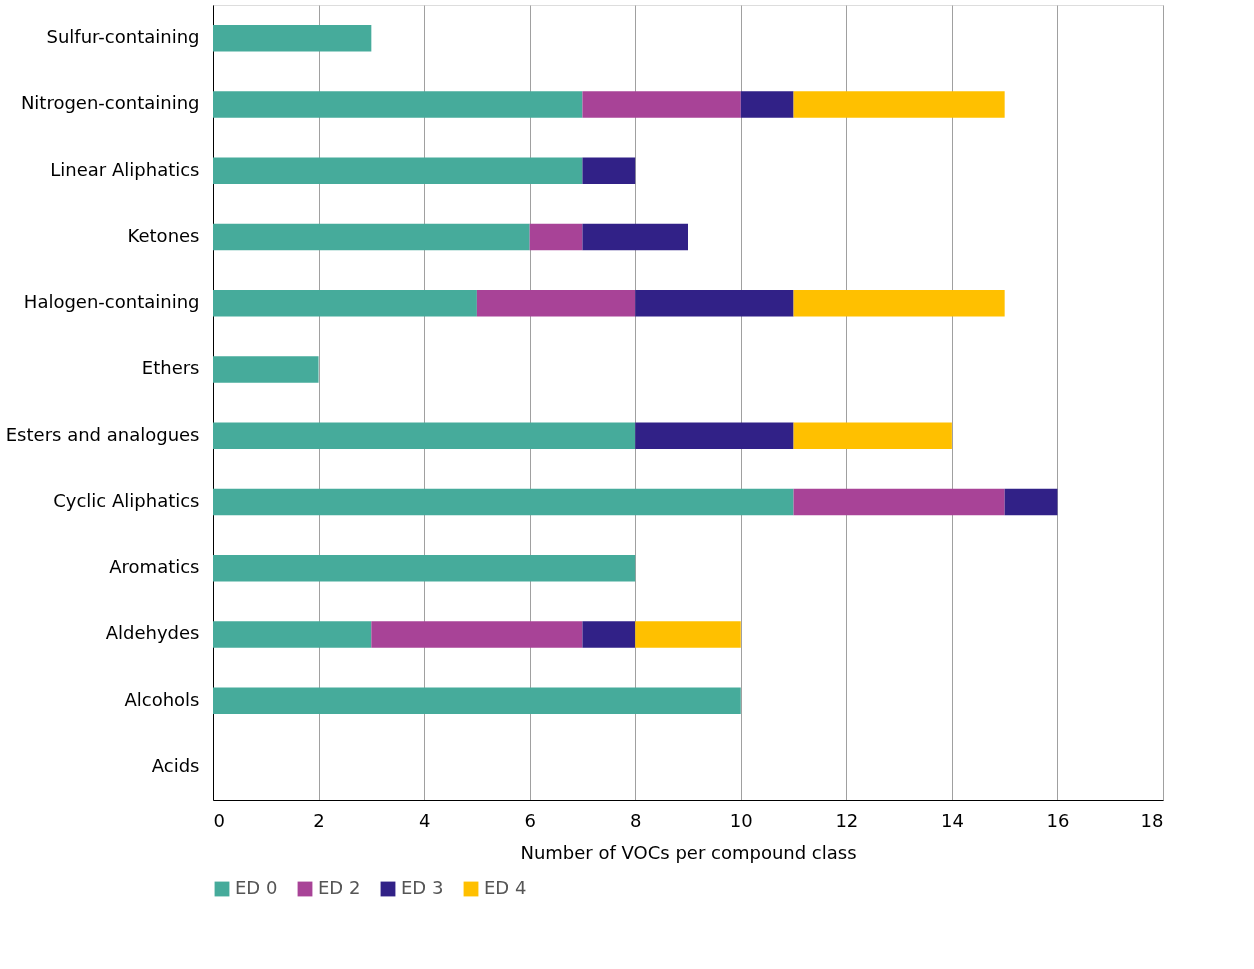 The height and width of the screenshot is (969, 1254). Describe the element at coordinates (530, 820) in the screenshot. I see `x-tick-label: 6` at that location.